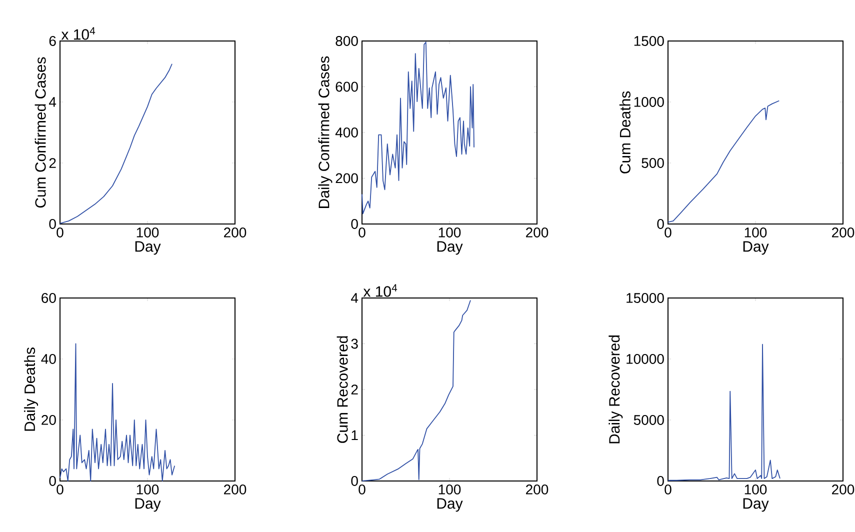  Describe the element at coordinates (645, 359) in the screenshot. I see `y-tick-label: 10000` at that location.